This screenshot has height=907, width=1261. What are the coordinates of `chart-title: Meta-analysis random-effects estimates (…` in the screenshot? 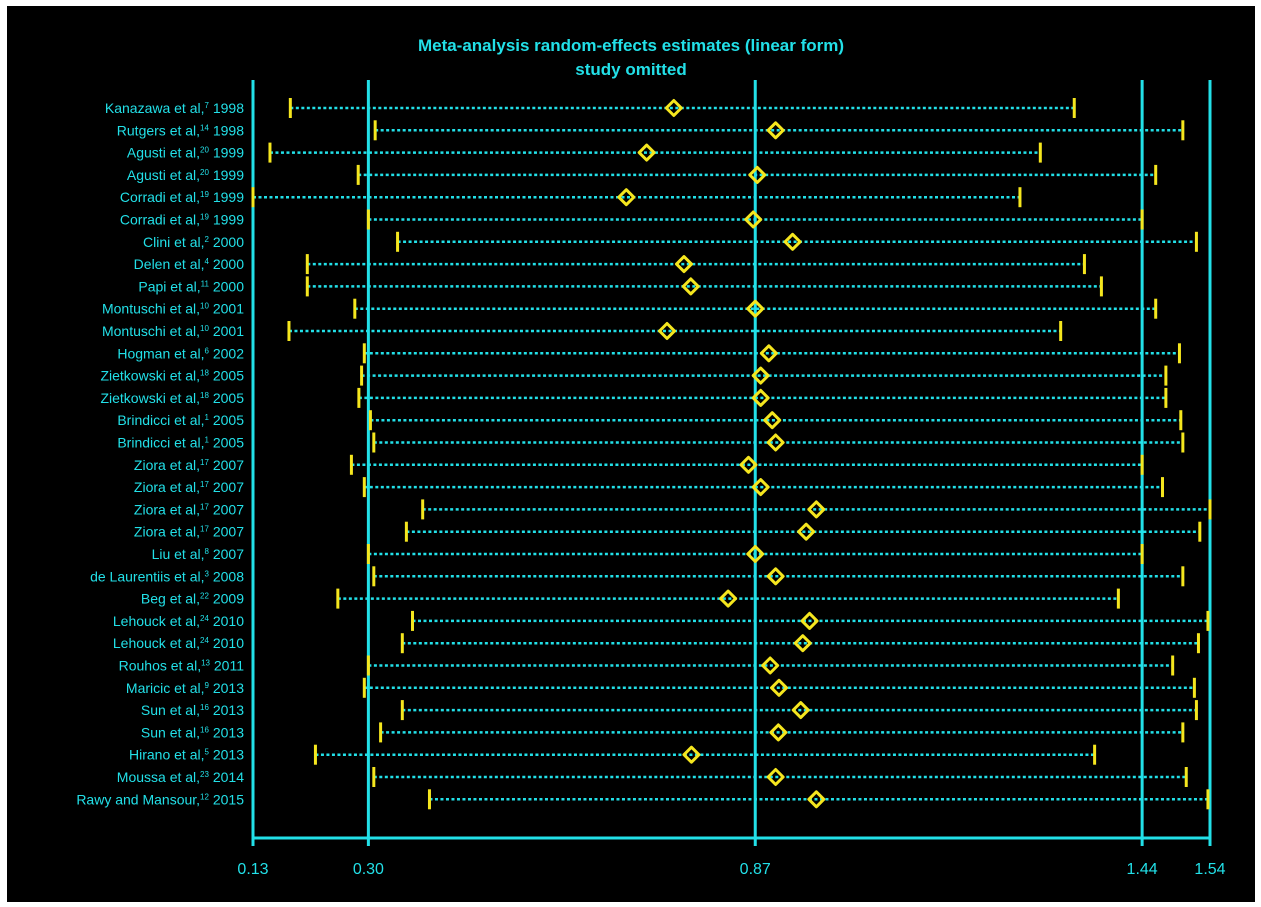 It's located at (631, 45).